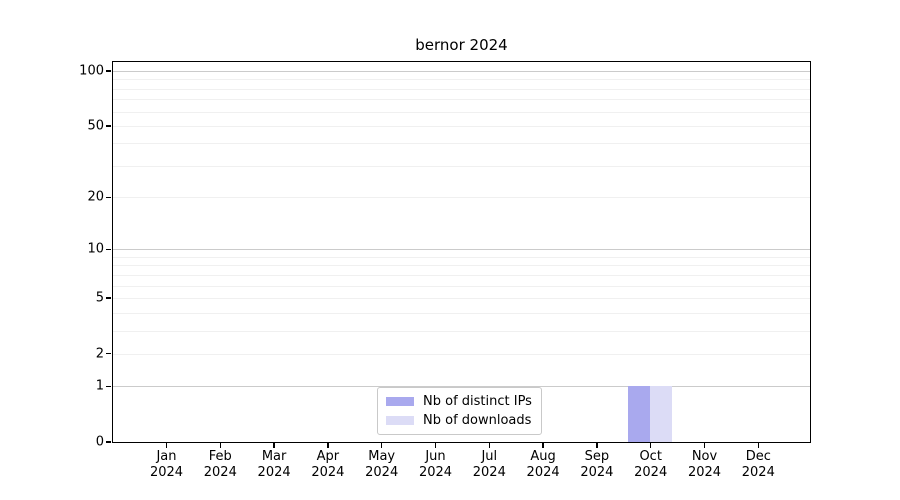 This screenshot has width=900, height=500. Describe the element at coordinates (382, 456) in the screenshot. I see `x-tick-month: May` at that location.